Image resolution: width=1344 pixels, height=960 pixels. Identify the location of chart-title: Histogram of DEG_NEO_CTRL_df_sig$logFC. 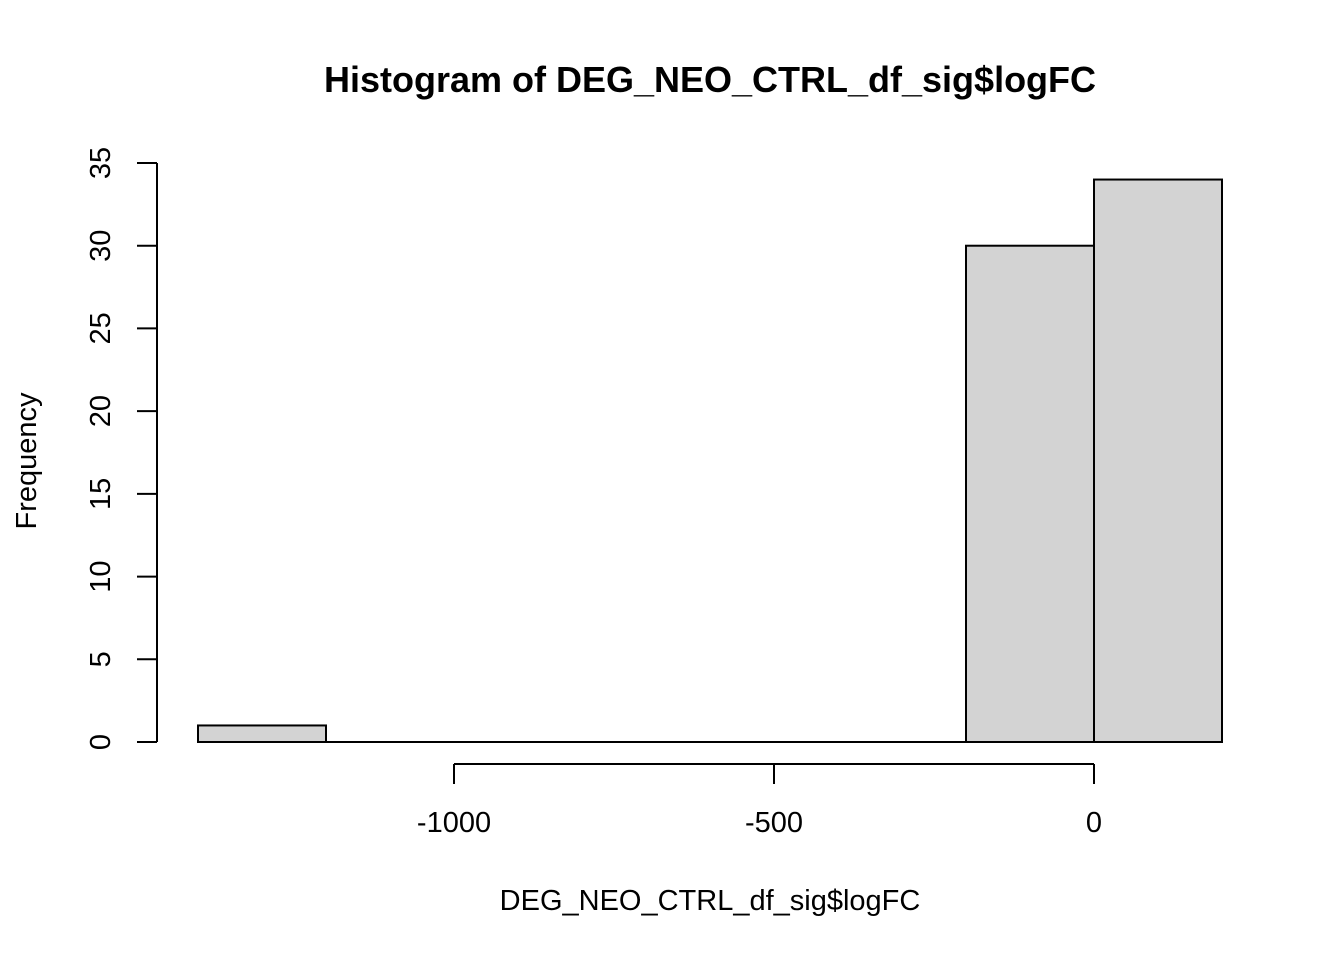
(710, 79).